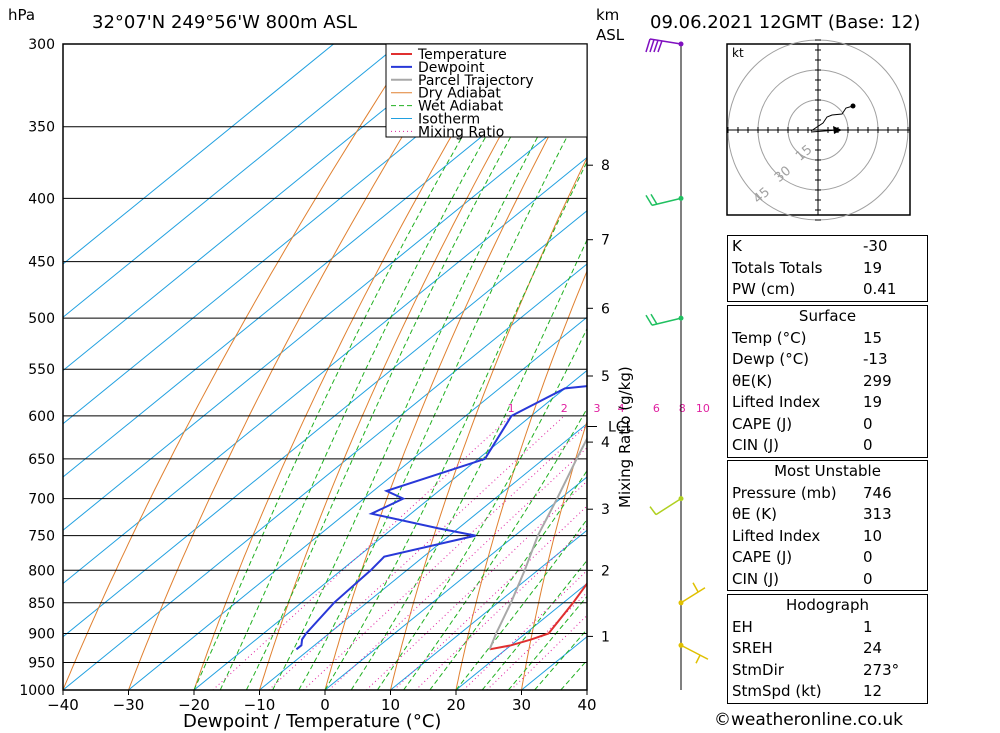 The image size is (1000, 733). What do you see at coordinates (605, 510) in the screenshot?
I see `km-tick-label: 3` at bounding box center [605, 510].